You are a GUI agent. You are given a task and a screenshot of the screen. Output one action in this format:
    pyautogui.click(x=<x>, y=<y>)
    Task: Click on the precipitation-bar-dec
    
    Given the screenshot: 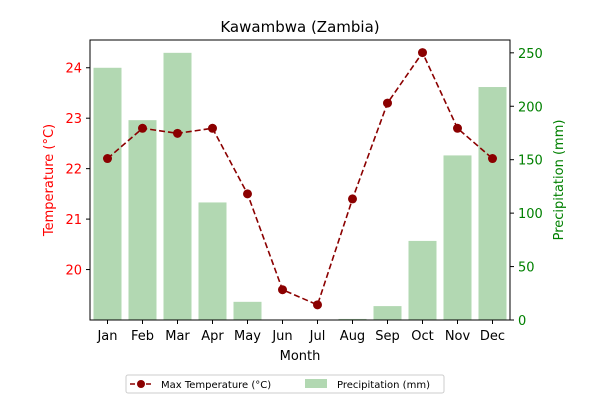 What is the action you would take?
    pyautogui.click(x=492, y=203)
    